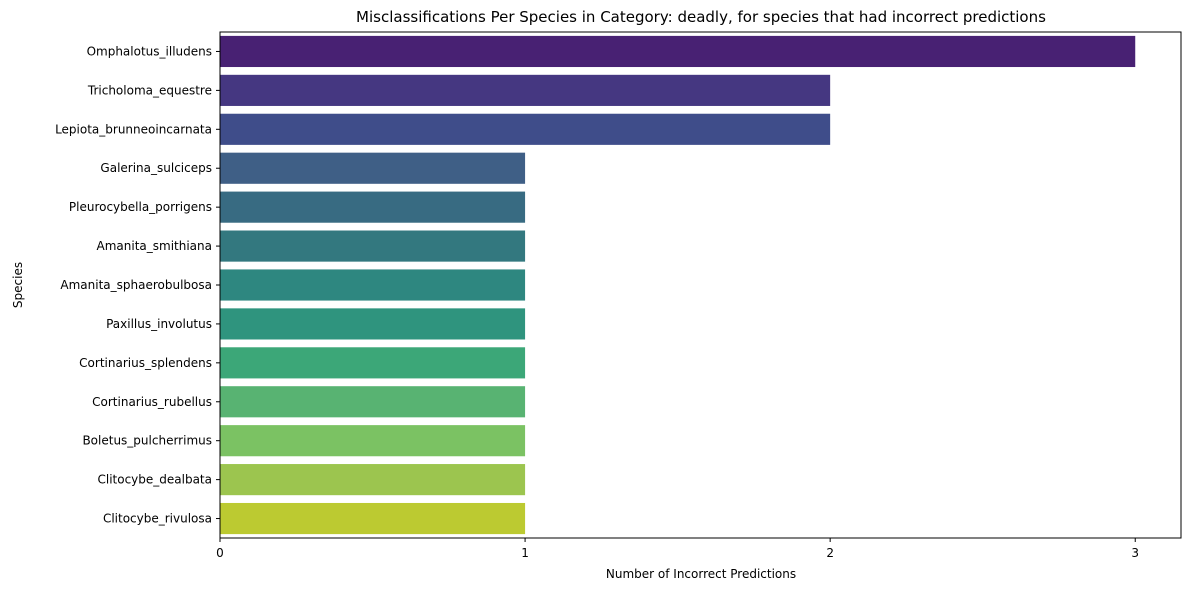 The image size is (1189, 594). What do you see at coordinates (157, 519) in the screenshot?
I see `y-tick-label: Clitocybe_rivulosa` at bounding box center [157, 519].